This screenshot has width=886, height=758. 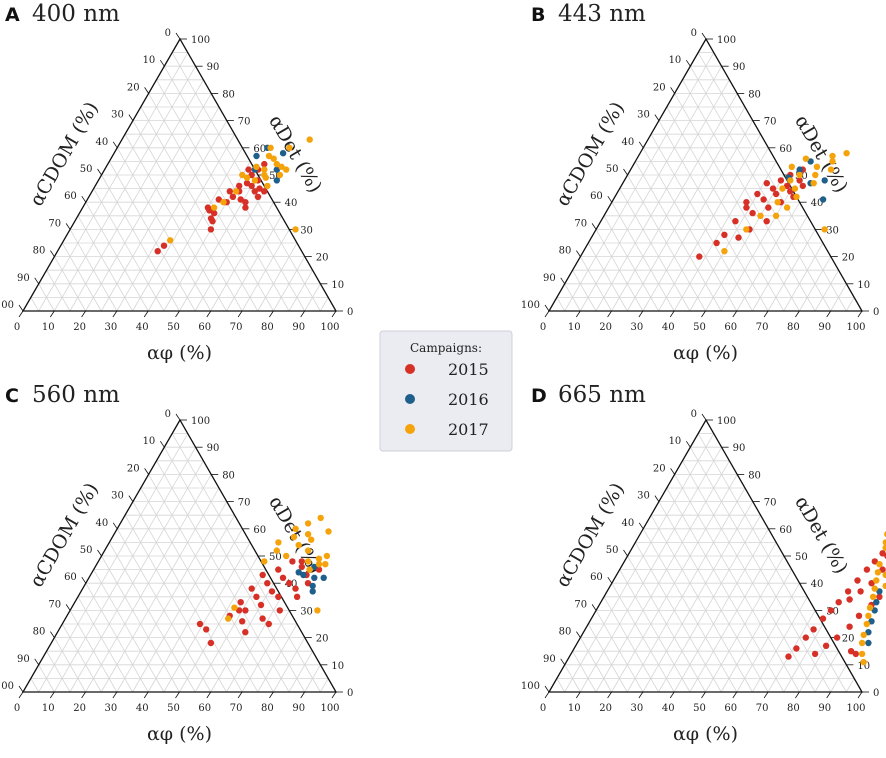 I want to click on data-points, so click(x=233, y=195).